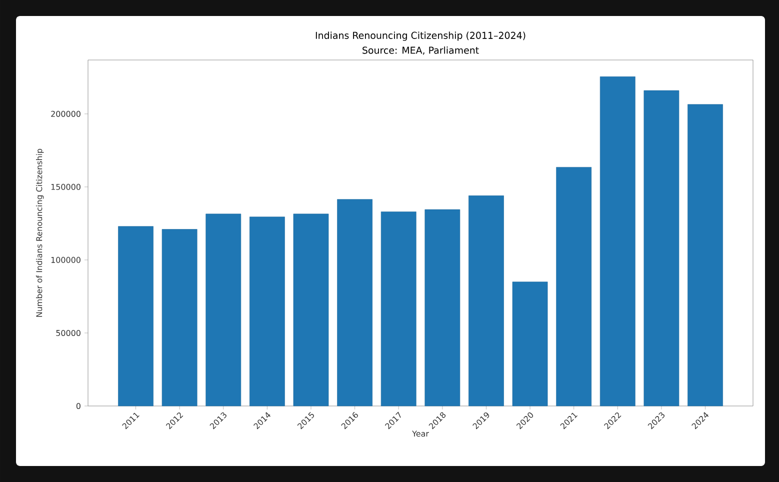  Describe the element at coordinates (421, 36) in the screenshot. I see `chart-title: Indians Renouncing Citizenship (2011–2024)` at that location.